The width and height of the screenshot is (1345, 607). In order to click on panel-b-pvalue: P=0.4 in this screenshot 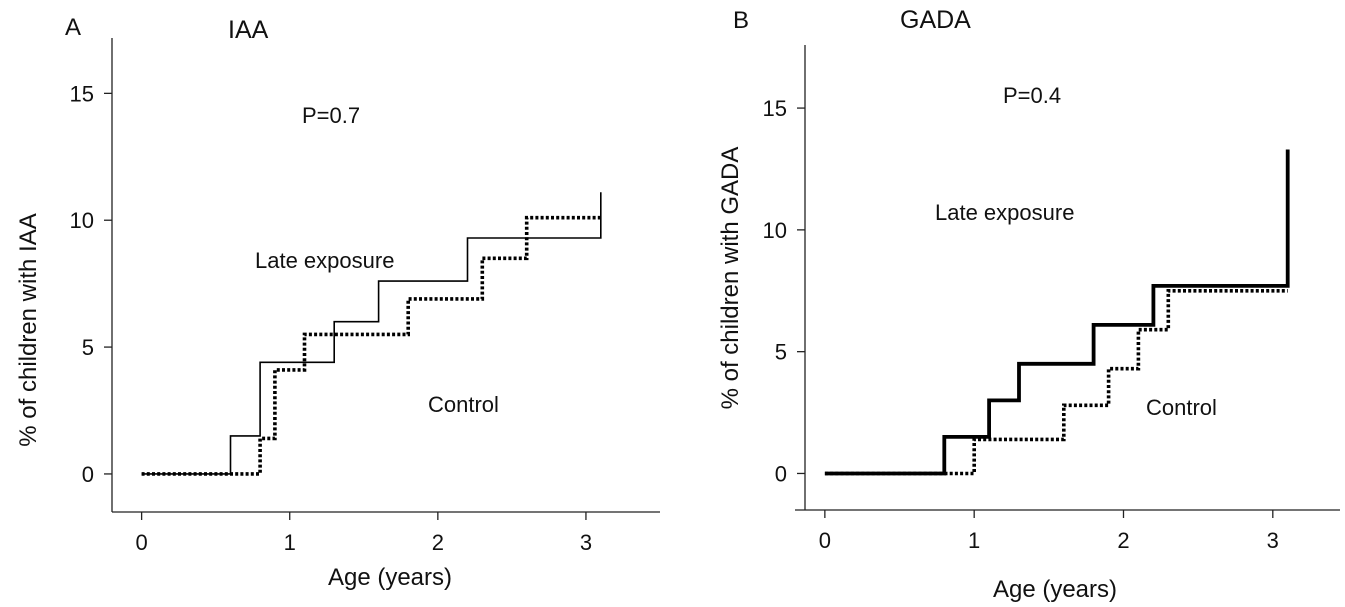, I will do `click(1032, 95)`.